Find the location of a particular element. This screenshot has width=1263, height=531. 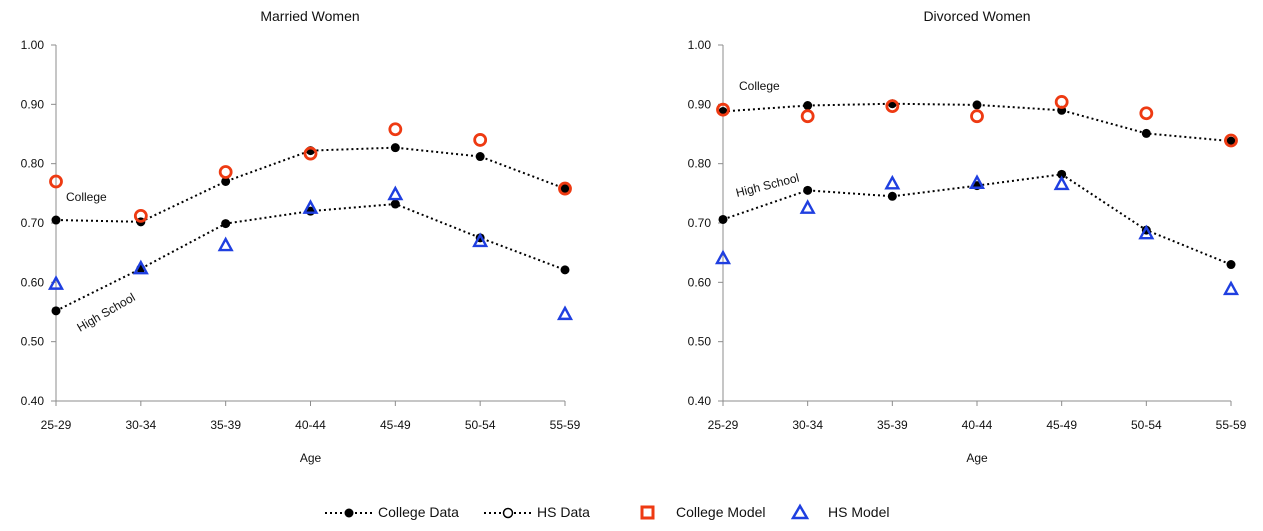

legend-swatch-college-data is located at coordinates (349, 513).